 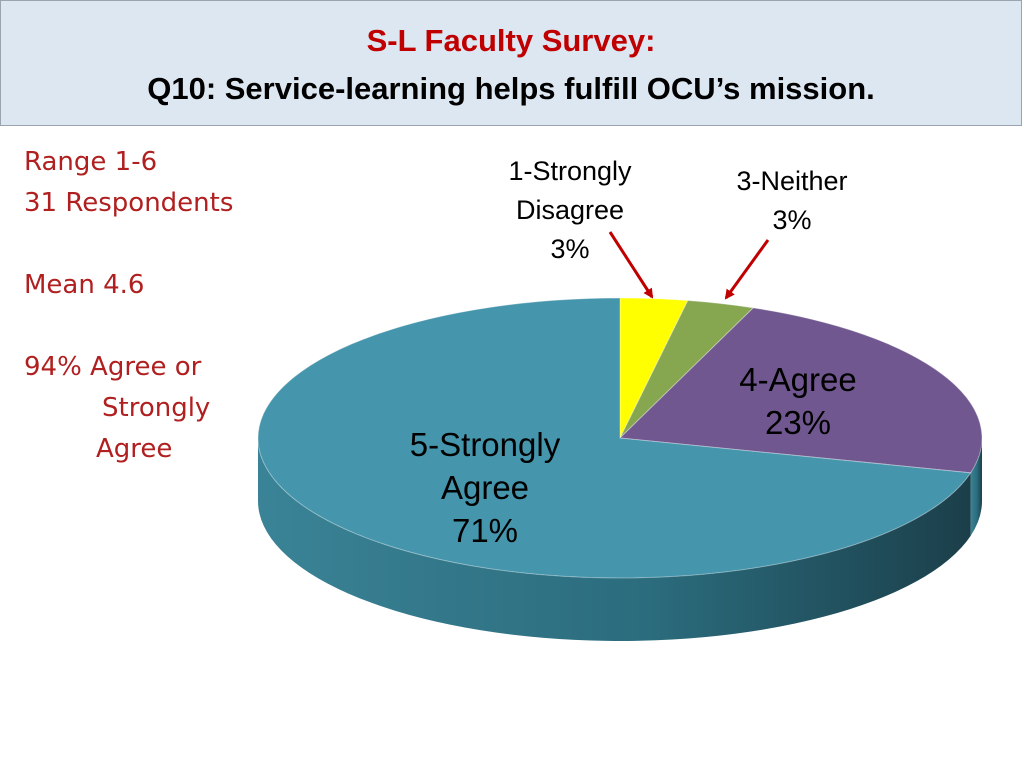 What do you see at coordinates (792, 201) in the screenshot?
I see `pie-label-3-neither: 3-Neither 3%` at bounding box center [792, 201].